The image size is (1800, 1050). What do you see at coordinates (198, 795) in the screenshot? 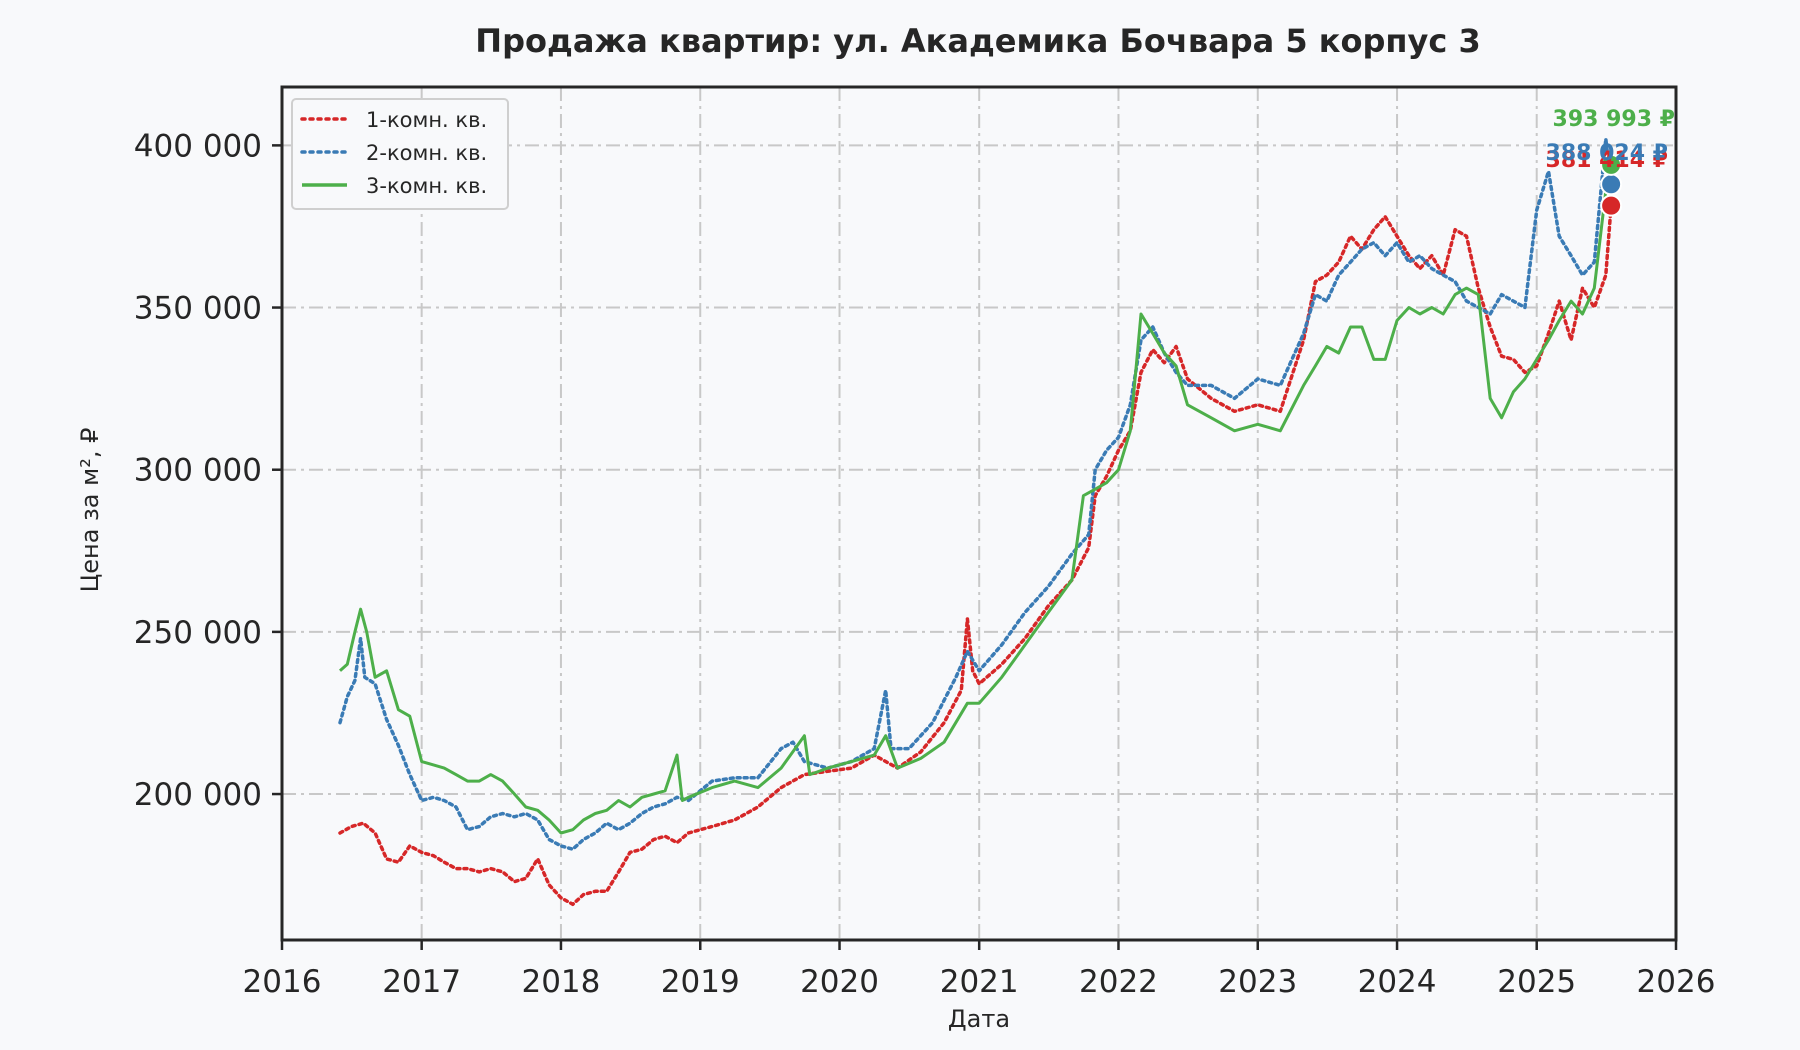
I see `y-tick-label: 200 000` at bounding box center [198, 795].